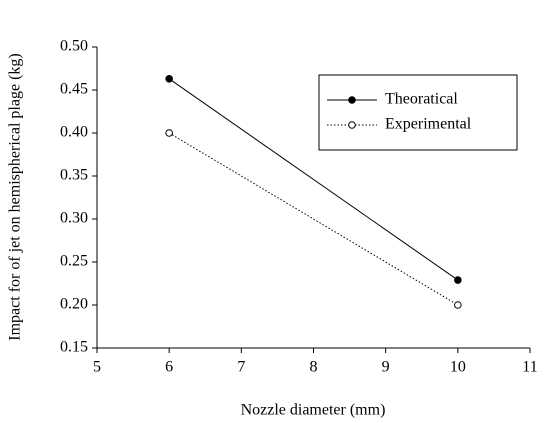 The image size is (547, 423). Describe the element at coordinates (74, 347) in the screenshot. I see `y-tick-label: 0.15` at that location.